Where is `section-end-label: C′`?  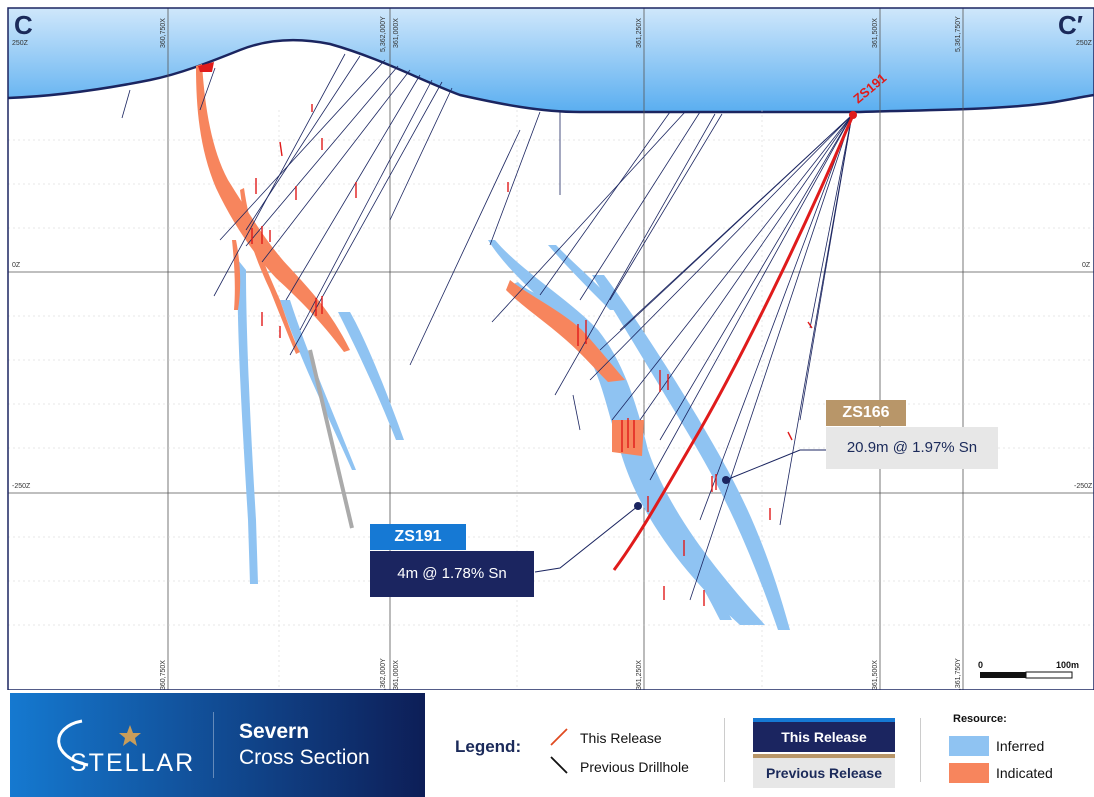 section-end-label: C′ is located at coordinates (1071, 25).